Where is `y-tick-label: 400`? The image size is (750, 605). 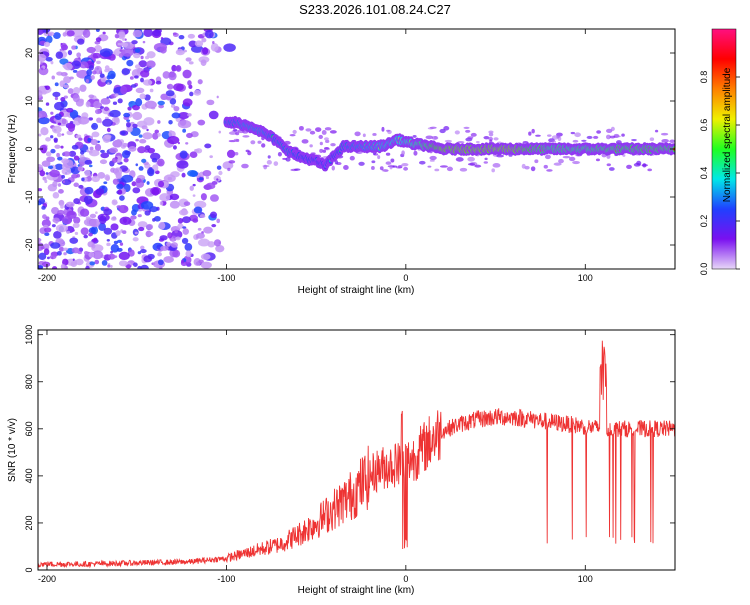 y-tick-label: 400 is located at coordinates (29, 475).